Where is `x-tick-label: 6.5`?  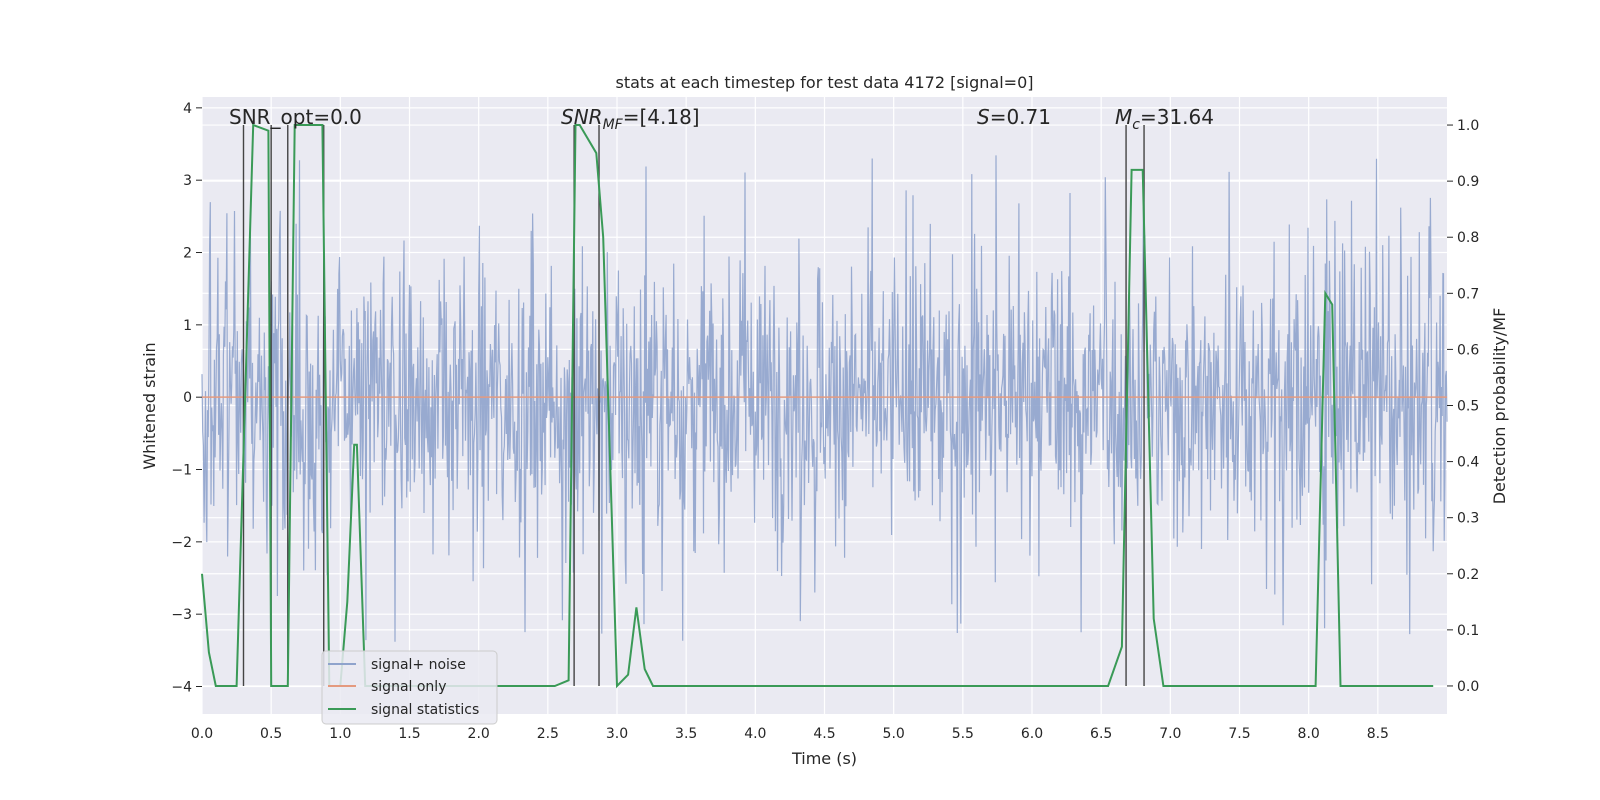 x-tick-label: 6.5 is located at coordinates (1101, 734).